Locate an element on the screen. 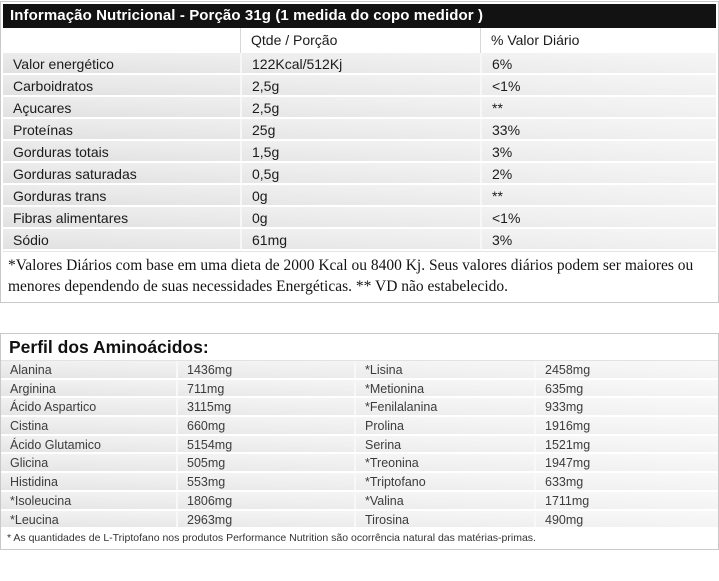 The width and height of the screenshot is (719, 581). amino-profile-title: Perfil dos Aminoácidos: is located at coordinates (359, 347).